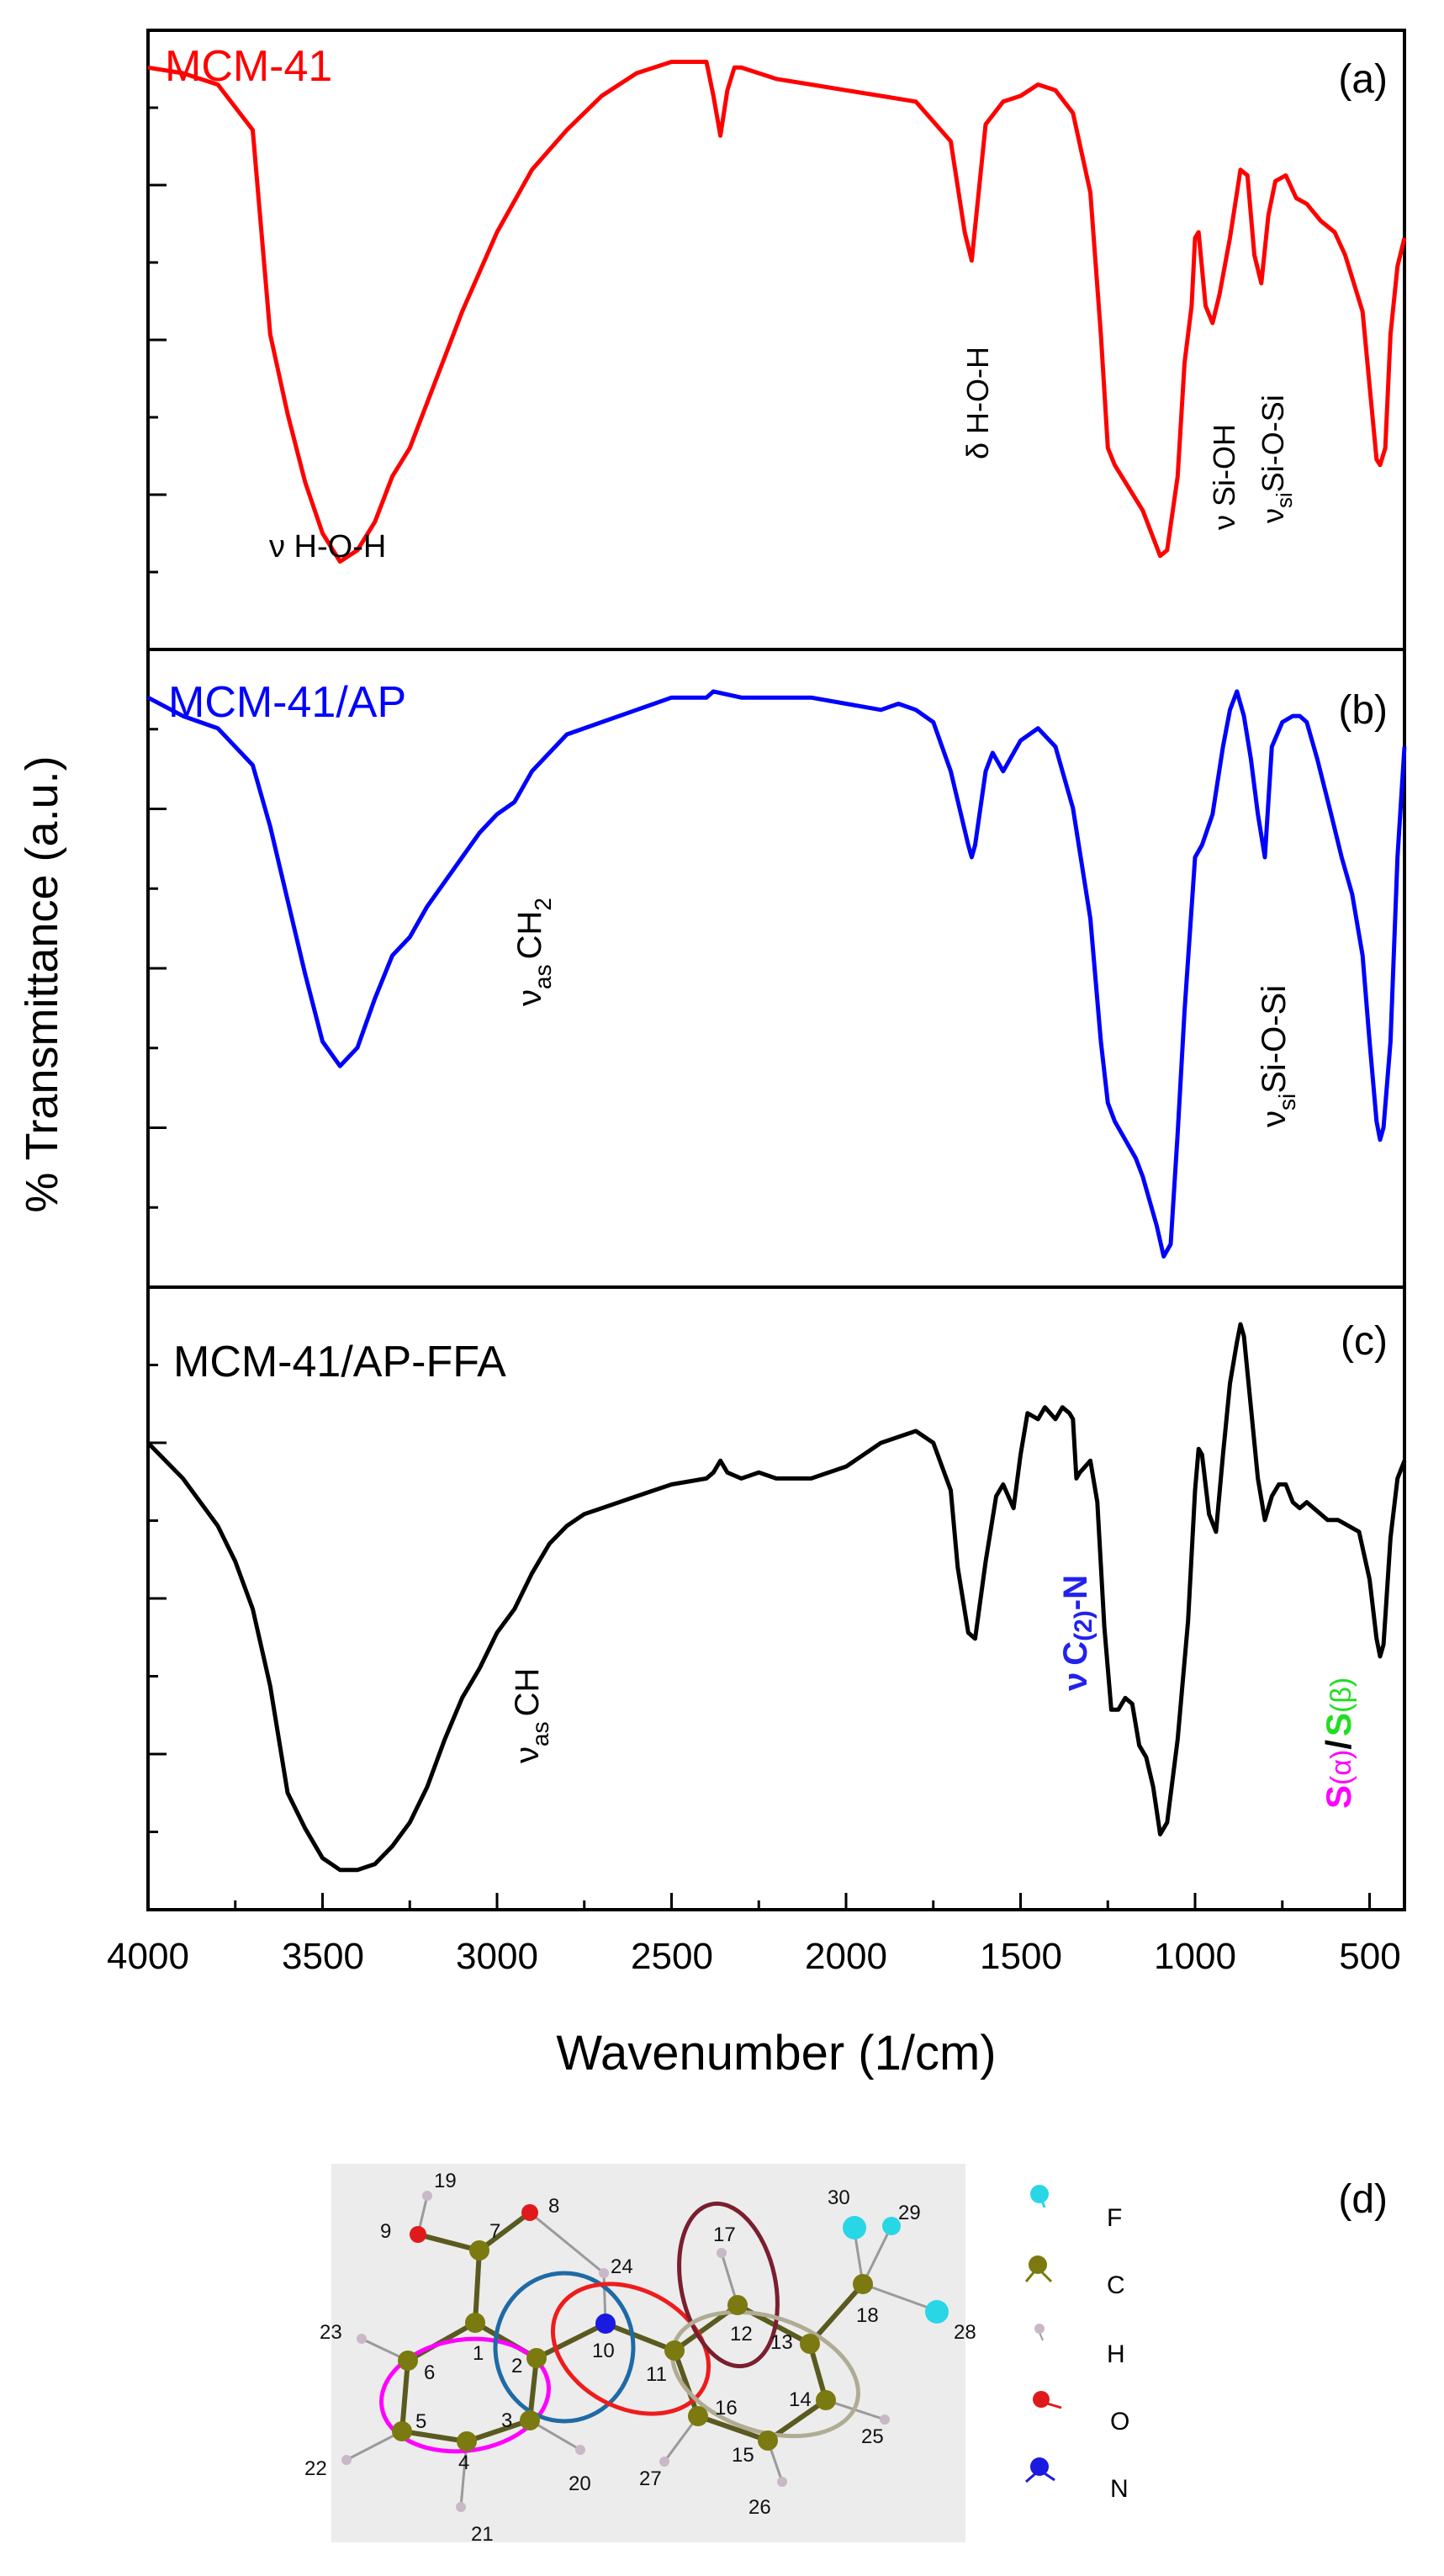 This screenshot has height=2576, width=1444. I want to click on panel-a-ticks, so click(157, 340).